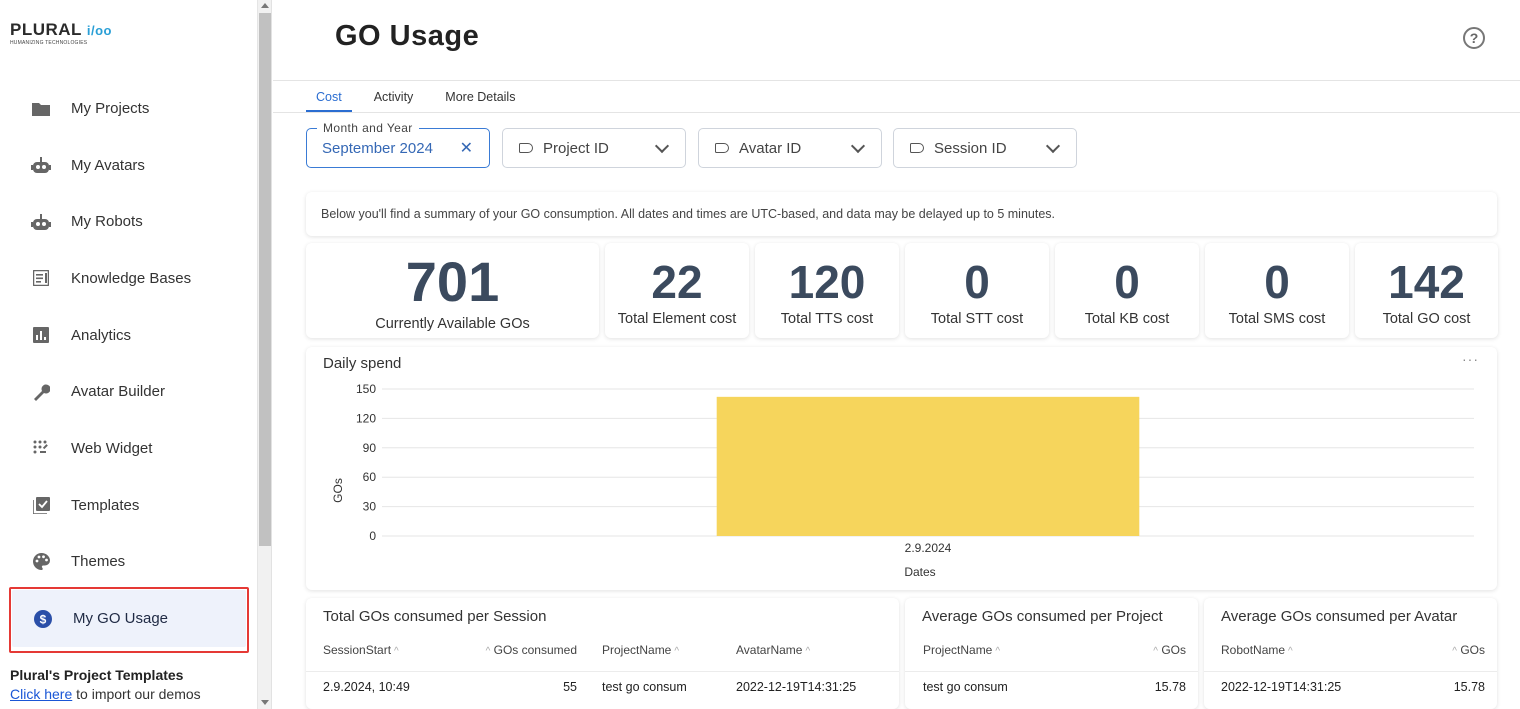 This screenshot has width=1520, height=709. What do you see at coordinates (361, 650) in the screenshot?
I see `column-header-session-start: SessionStart ^` at bounding box center [361, 650].